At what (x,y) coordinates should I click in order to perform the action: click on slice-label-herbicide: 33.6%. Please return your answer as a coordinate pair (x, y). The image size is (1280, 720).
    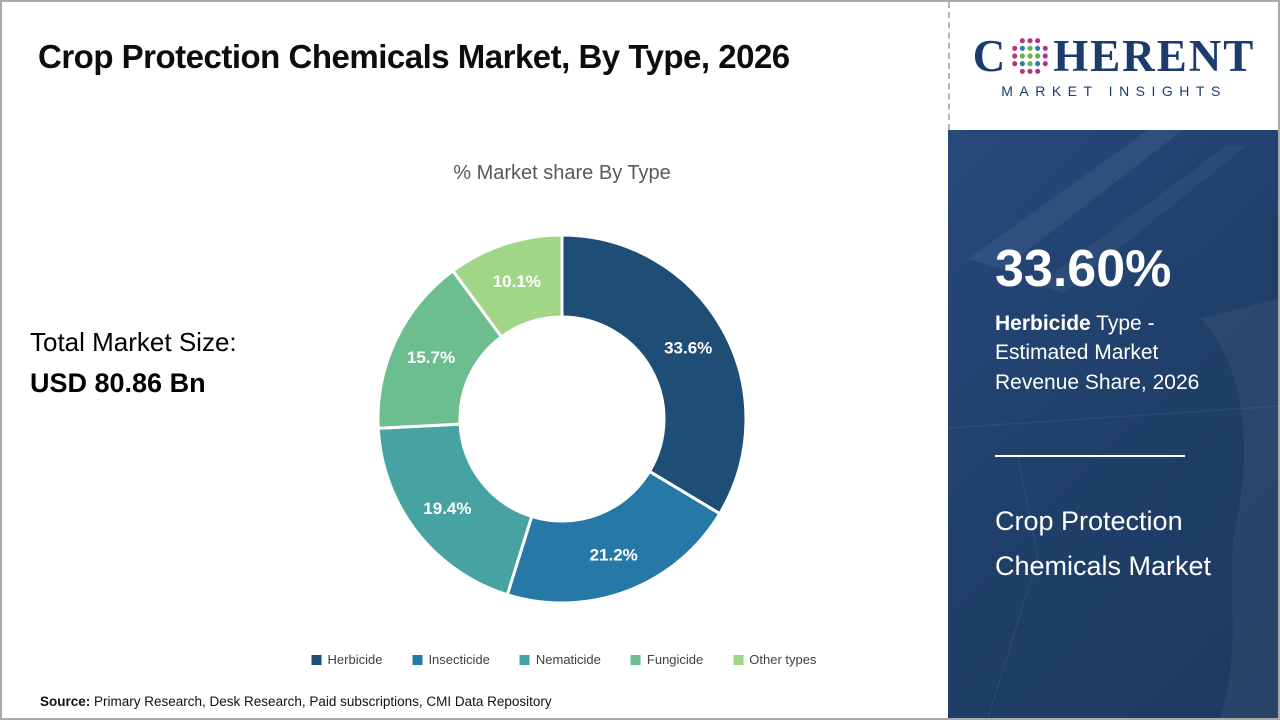
    Looking at the image, I should click on (688, 348).